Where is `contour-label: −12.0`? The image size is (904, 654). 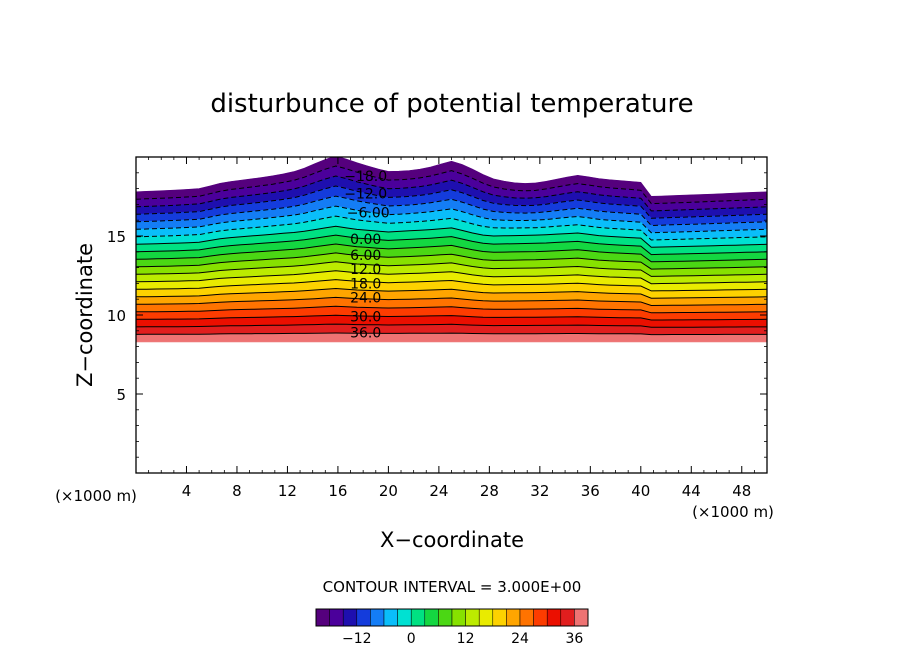 contour-label: −12.0 is located at coordinates (365, 194).